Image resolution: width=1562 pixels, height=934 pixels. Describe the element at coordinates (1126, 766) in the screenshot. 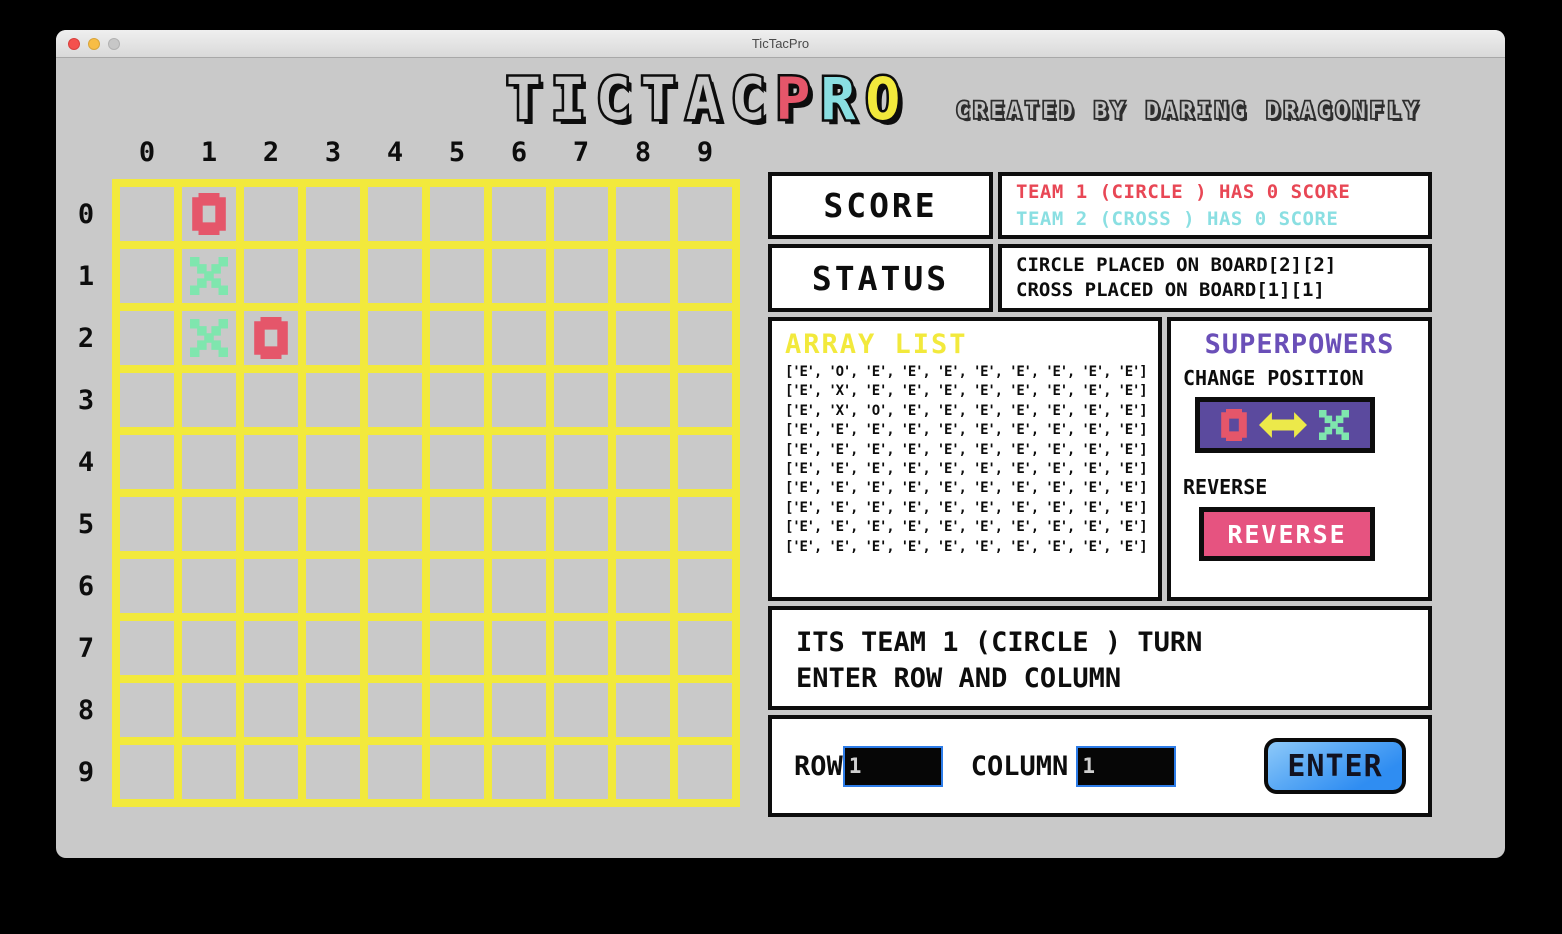

I see `column-input` at that location.